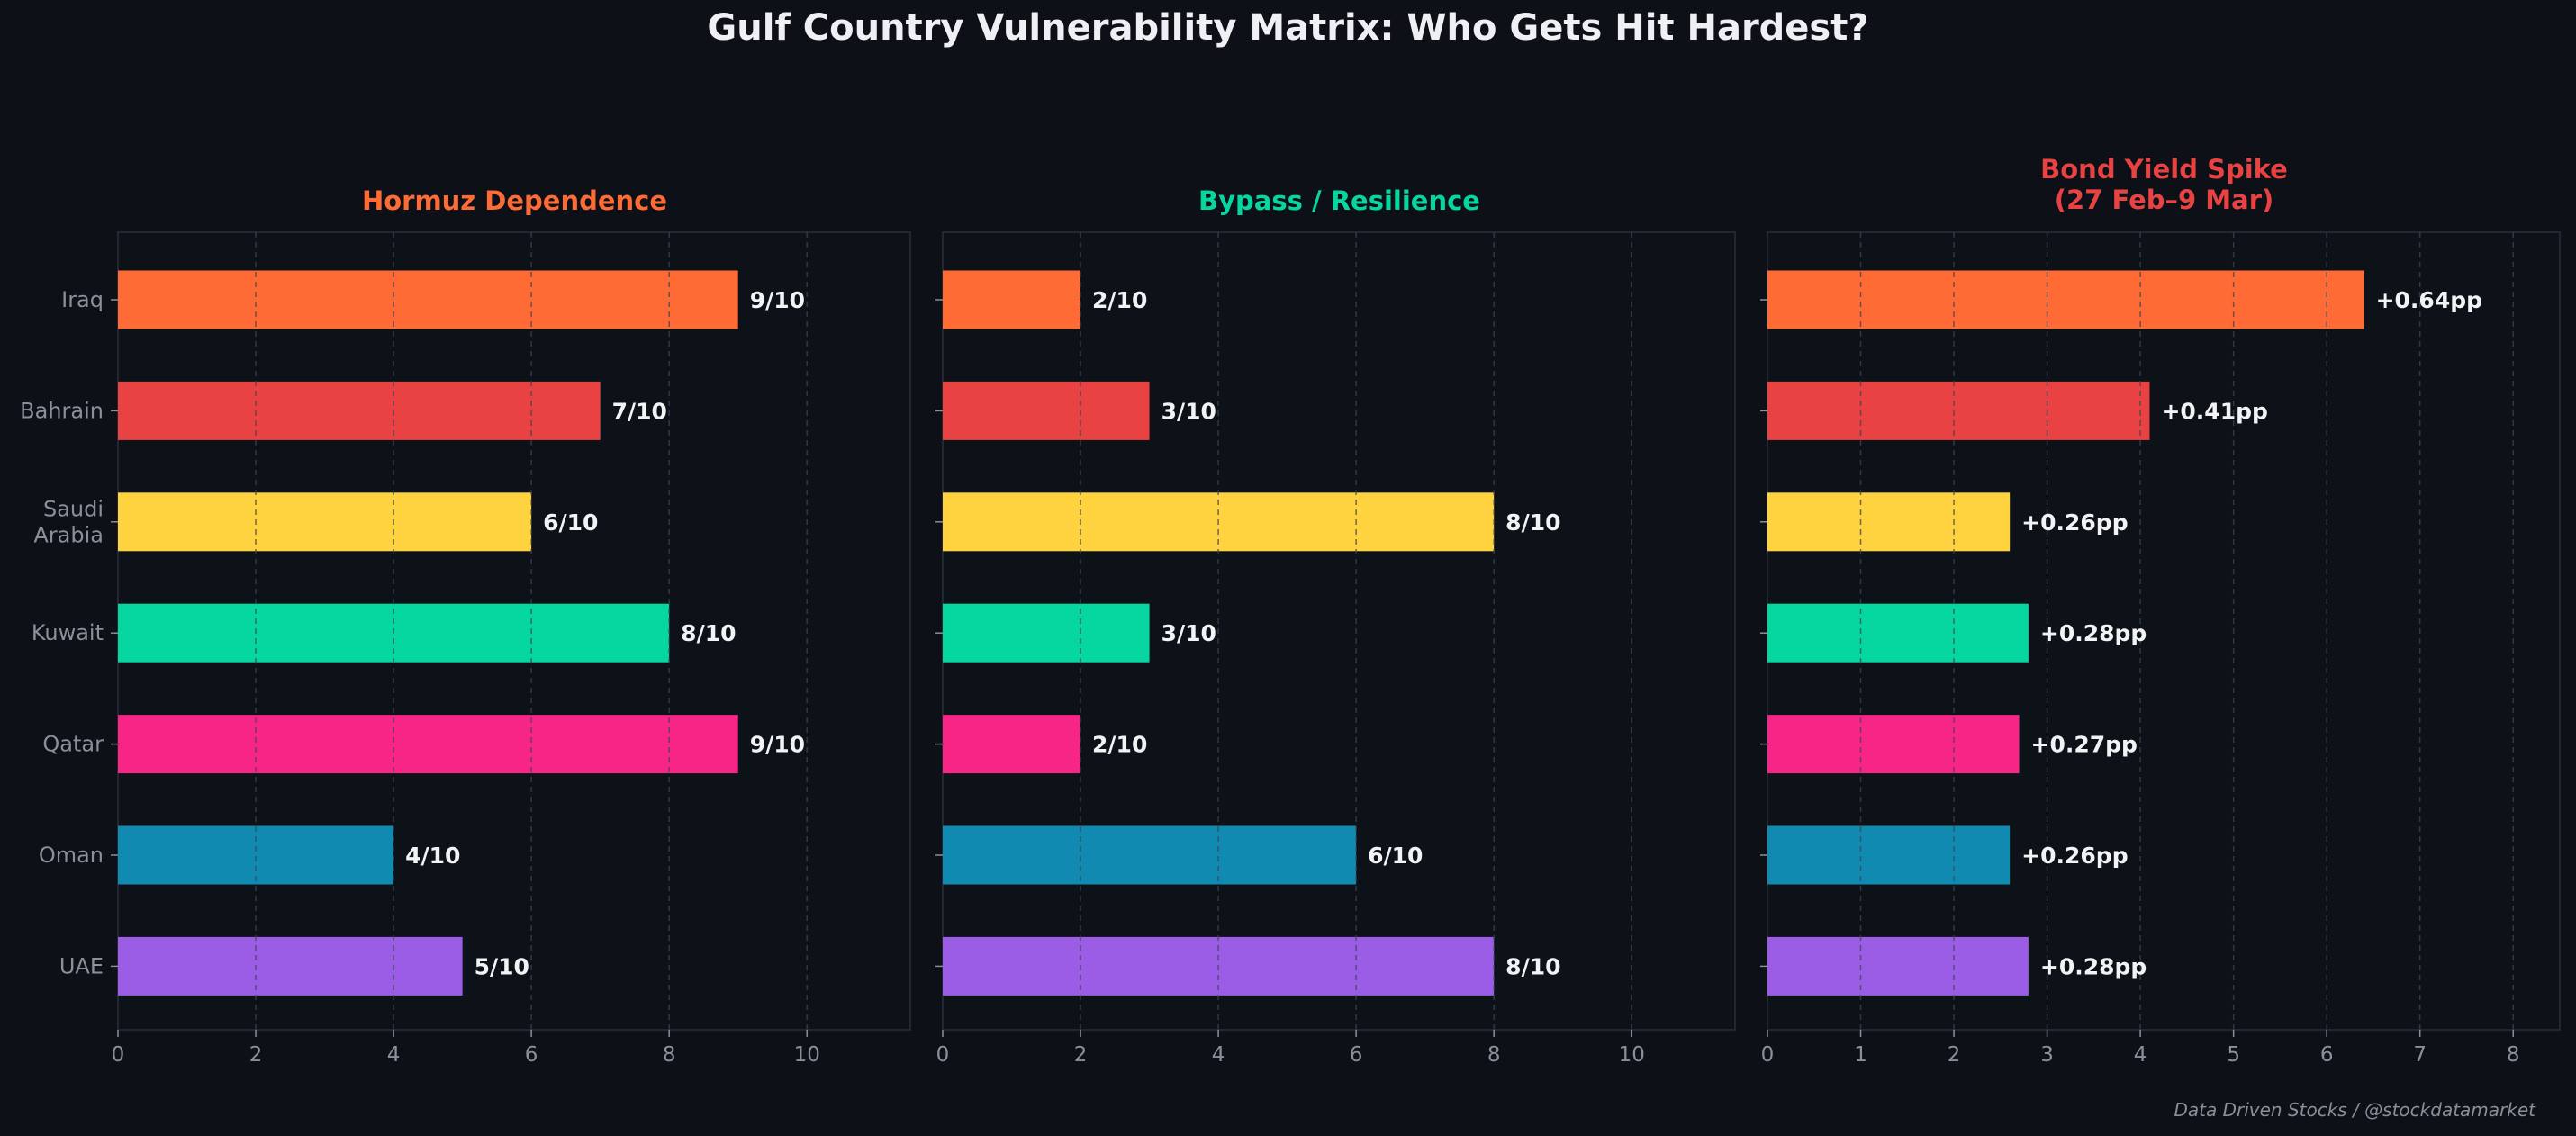 Image resolution: width=2576 pixels, height=1136 pixels. What do you see at coordinates (2084, 745) in the screenshot?
I see `value-label: +0.27pp` at bounding box center [2084, 745].